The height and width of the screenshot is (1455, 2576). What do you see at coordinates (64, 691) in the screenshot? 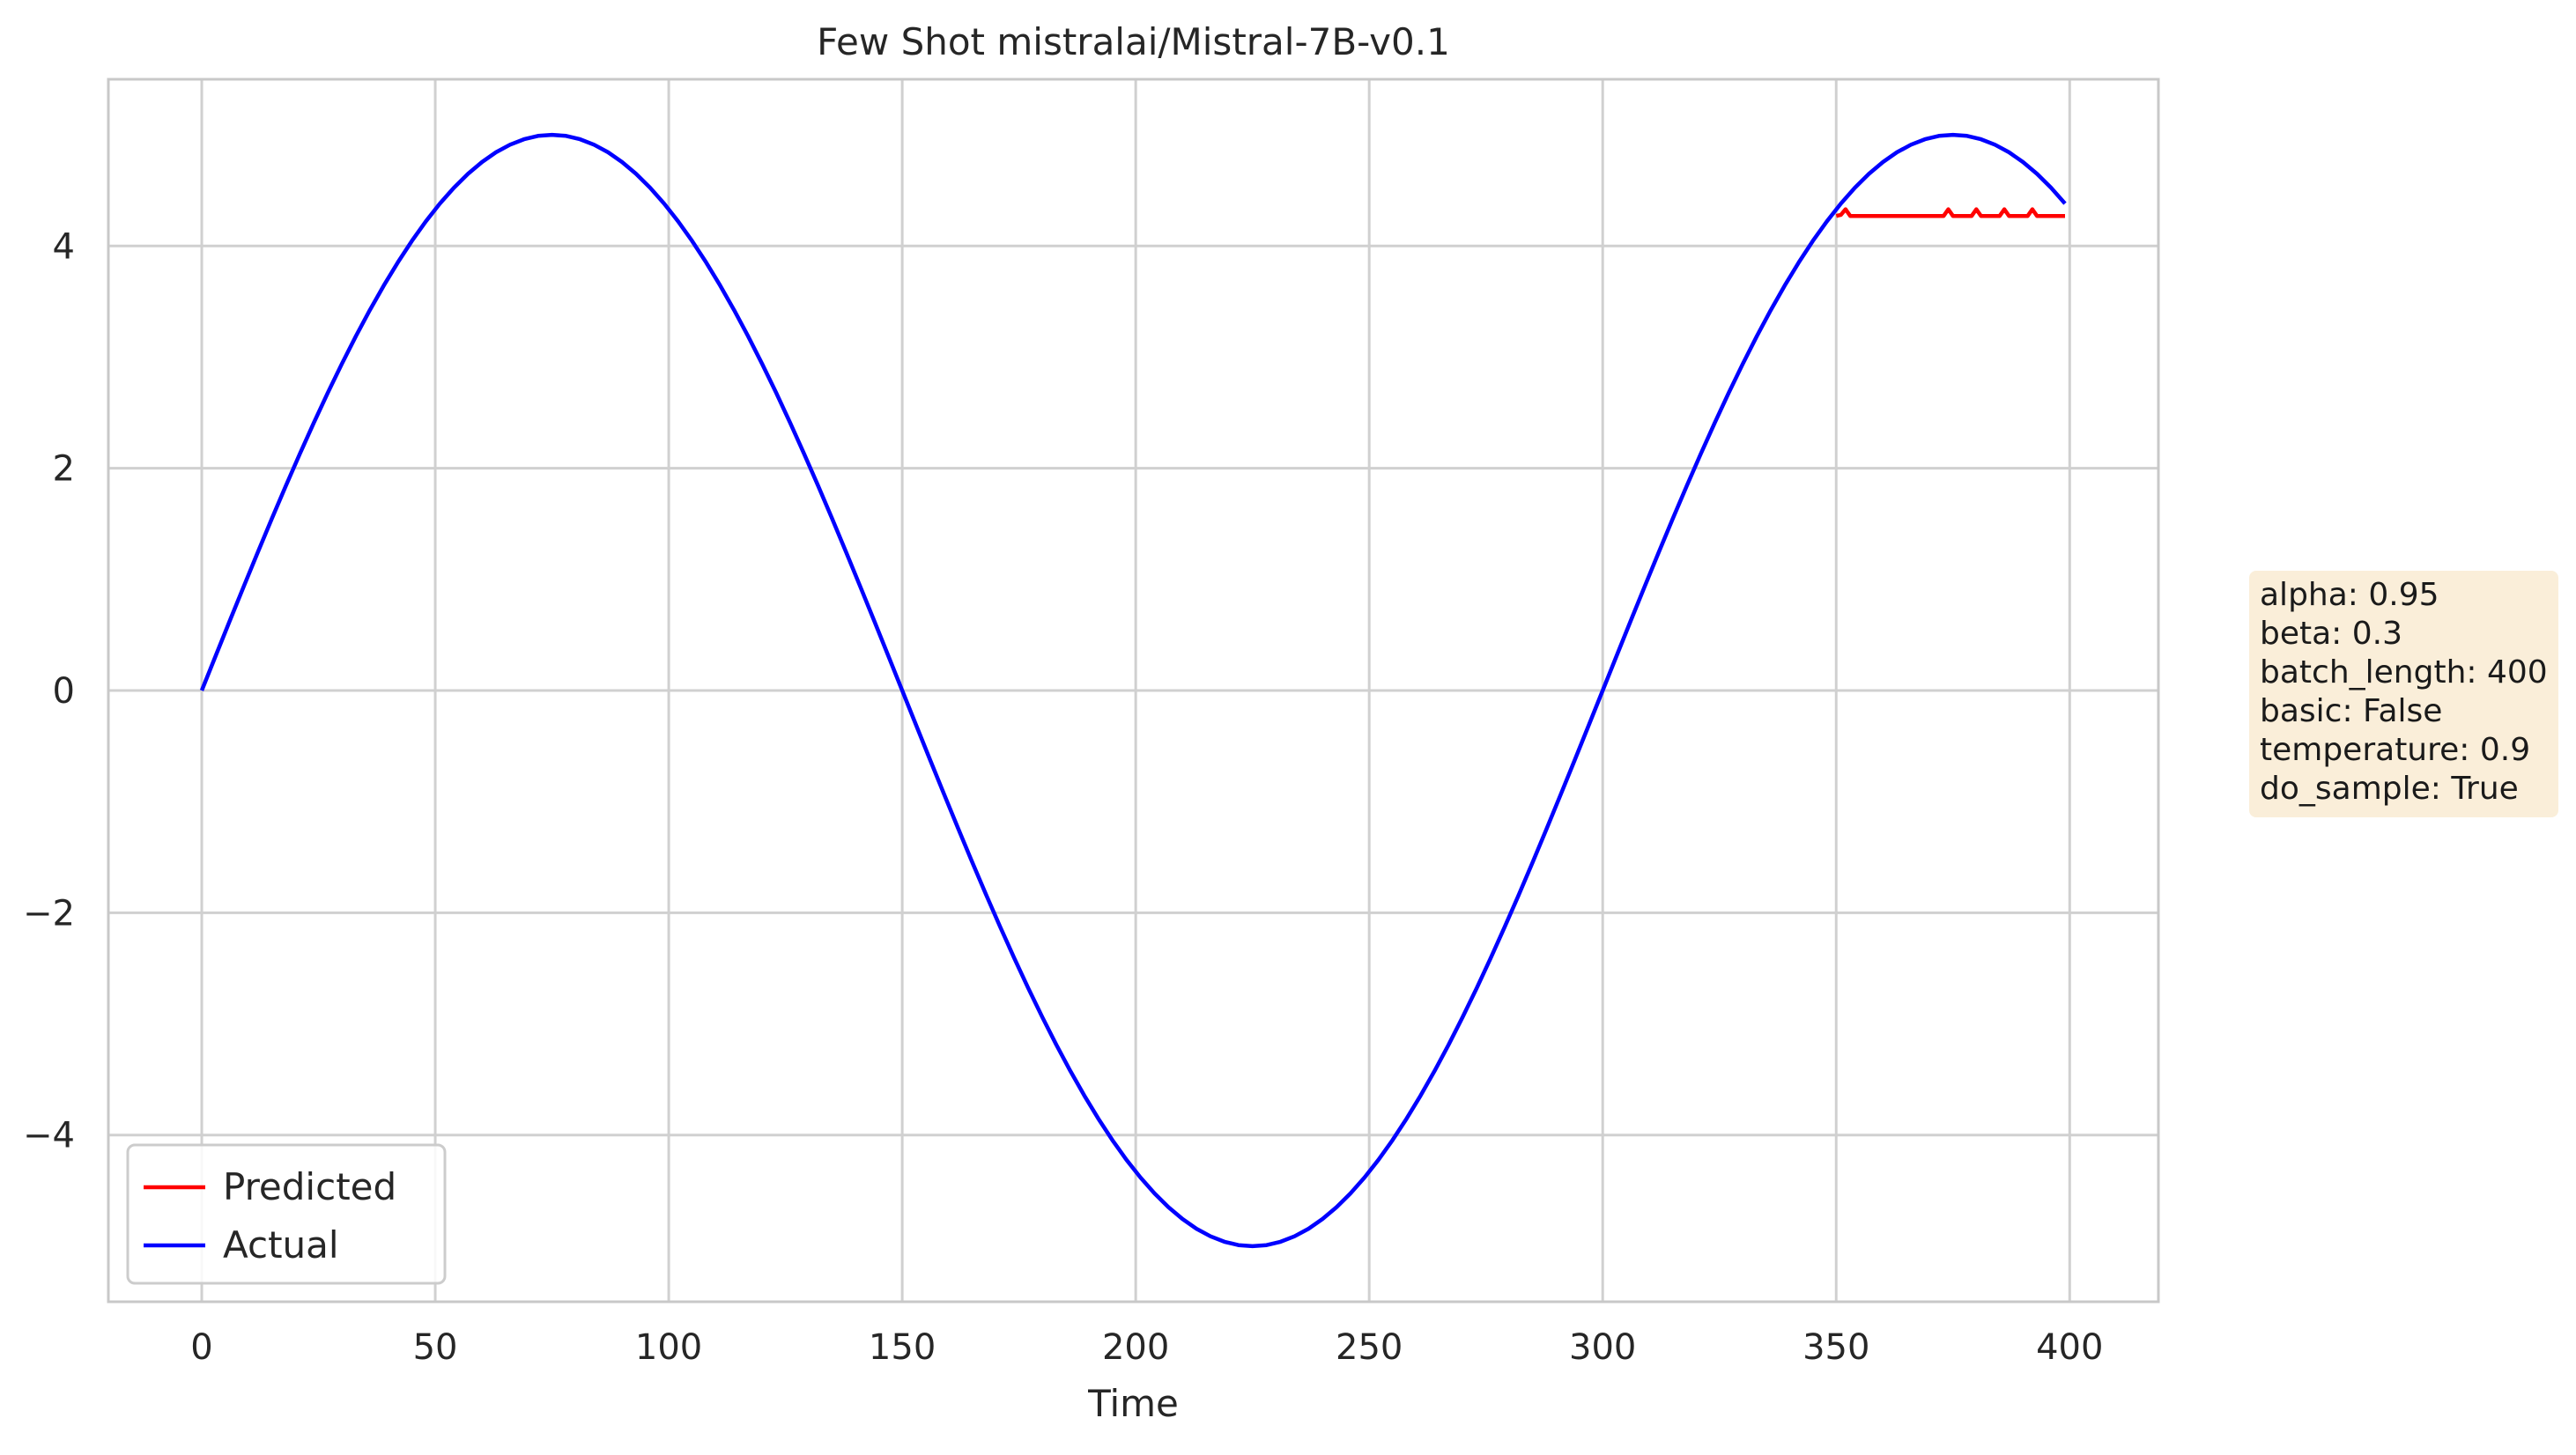
I see `y-tick-label: 0` at bounding box center [64, 691].